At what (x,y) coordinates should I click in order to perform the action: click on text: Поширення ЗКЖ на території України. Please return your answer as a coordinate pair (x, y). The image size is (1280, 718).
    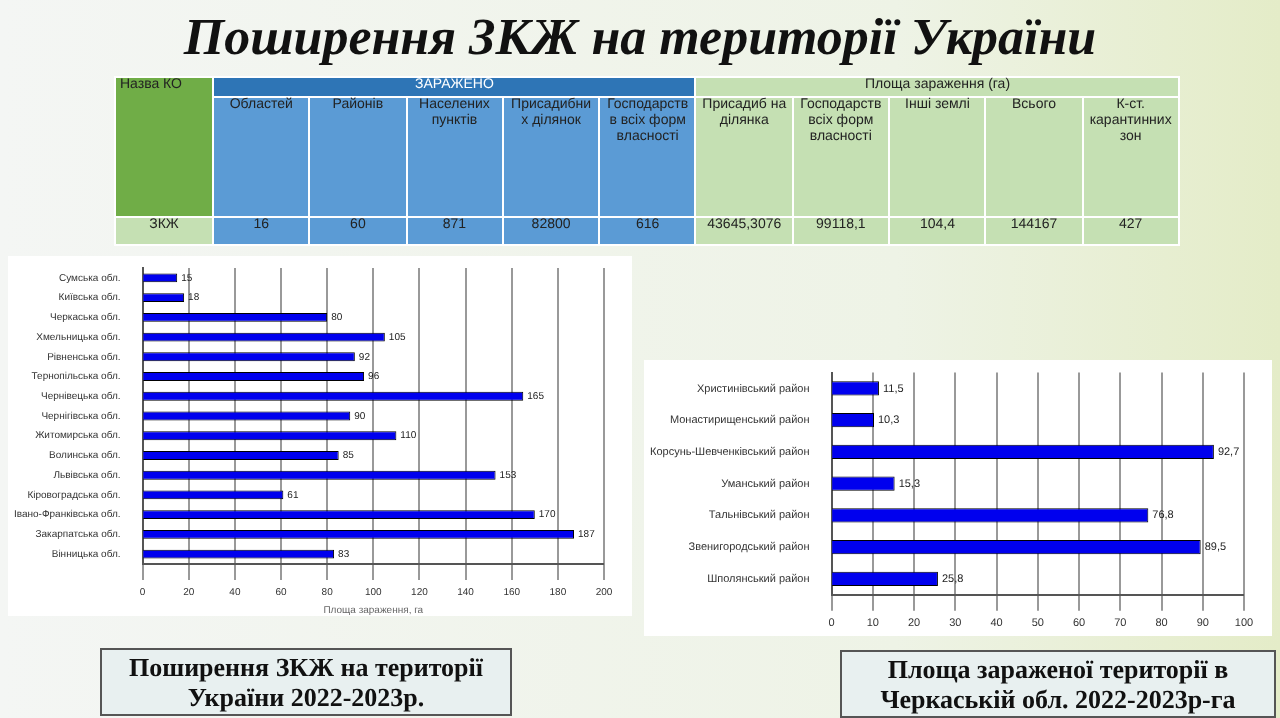
    Looking at the image, I should click on (640, 38).